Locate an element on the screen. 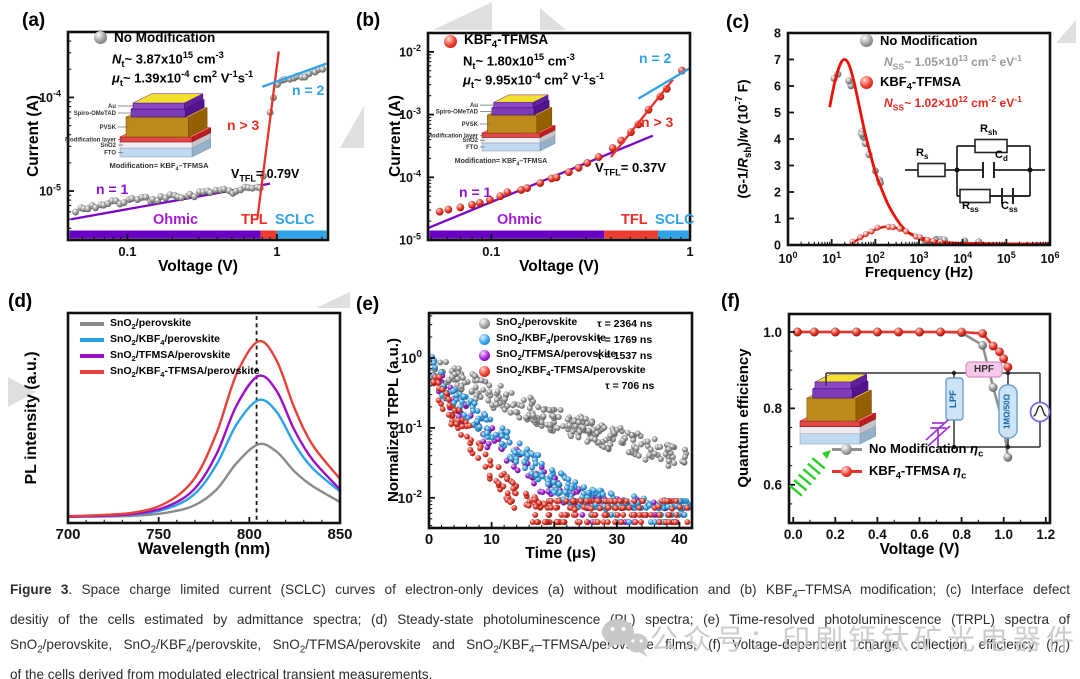 This screenshot has height=679, width=1080. panel-d-x-axis-label: Wavelength (nm) is located at coordinates (204, 549).